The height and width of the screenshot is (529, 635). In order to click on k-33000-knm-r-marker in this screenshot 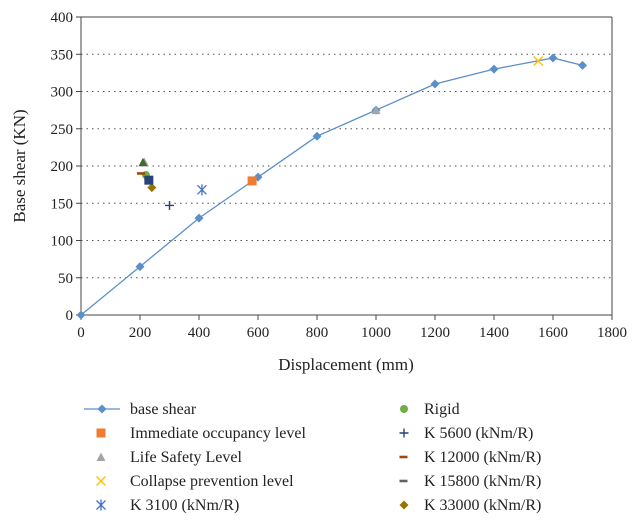, I will do `click(152, 188)`.